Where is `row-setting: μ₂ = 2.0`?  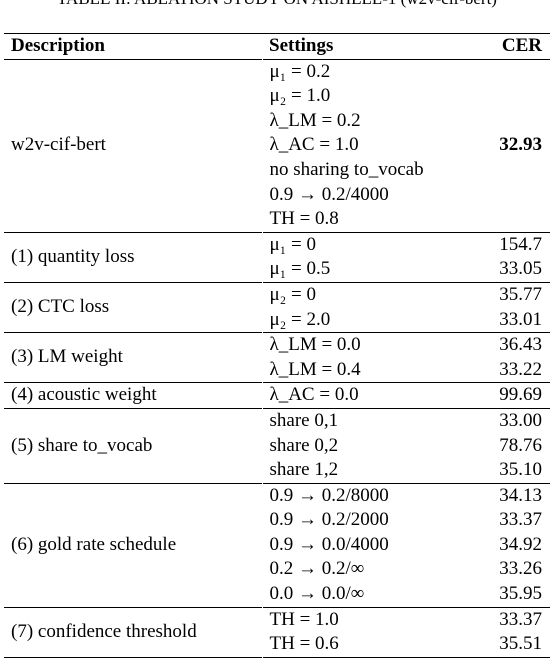 row-setting: μ₂ = 2.0 is located at coordinates (300, 319).